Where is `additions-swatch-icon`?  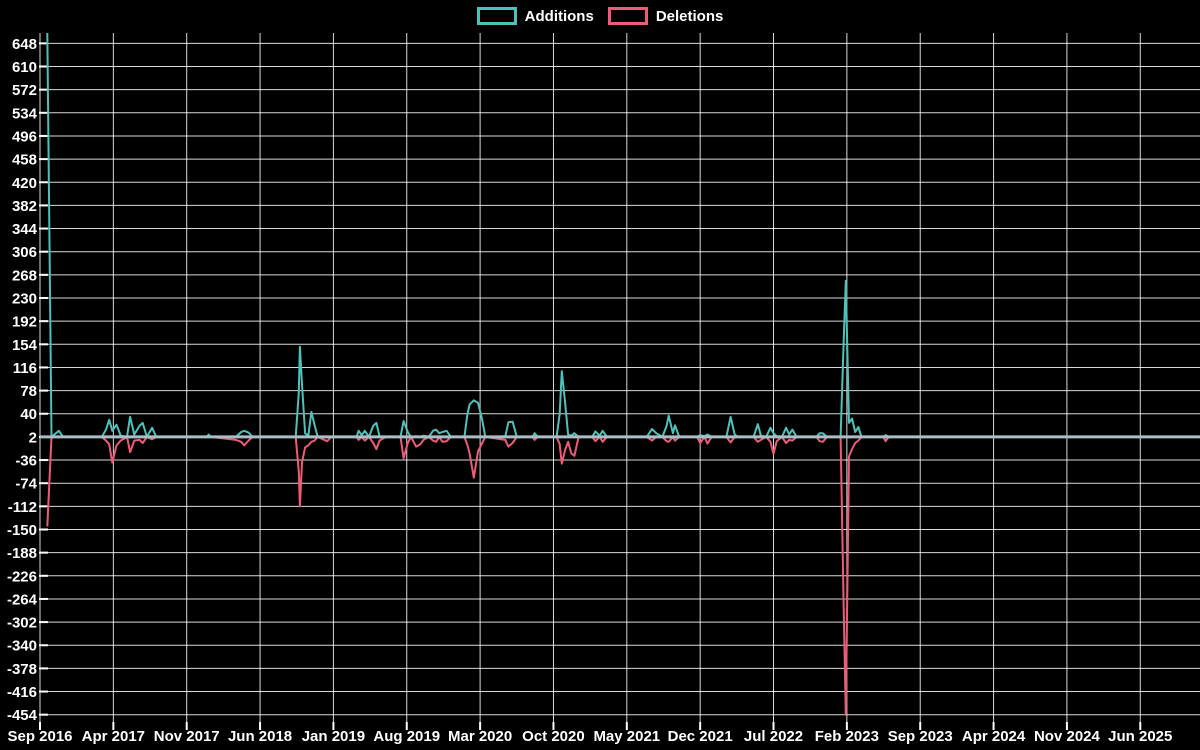 additions-swatch-icon is located at coordinates (496, 16).